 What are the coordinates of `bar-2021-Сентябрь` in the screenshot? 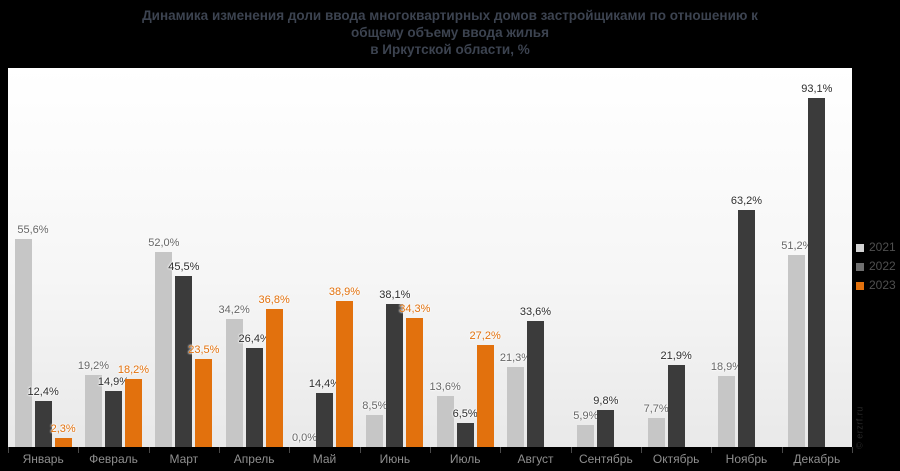 It's located at (586, 435).